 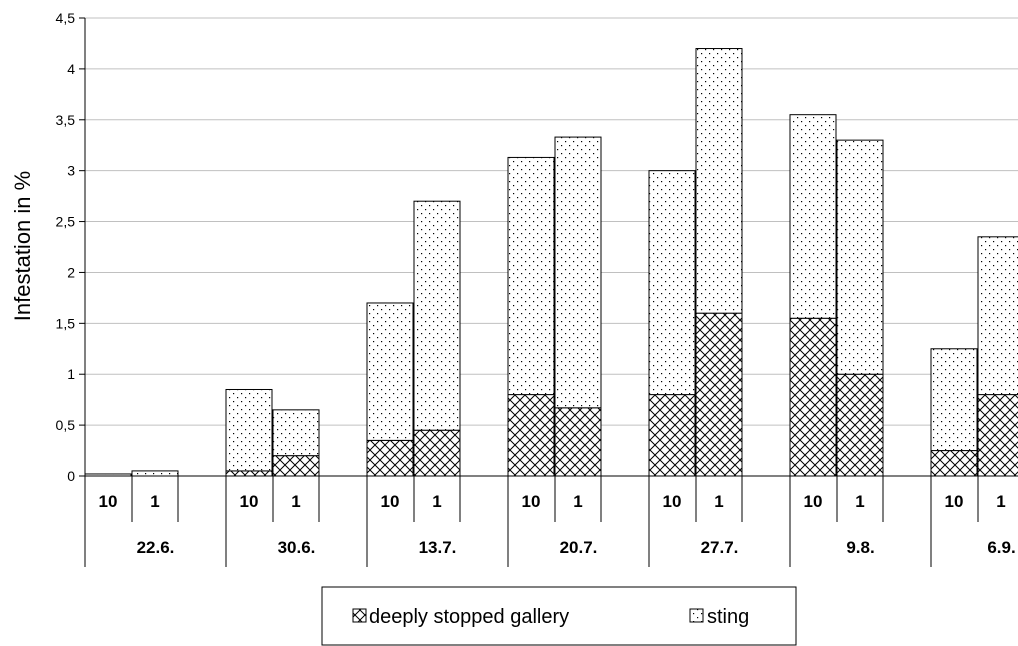 I want to click on y-axis-label: Infestation in %, so click(x=22, y=246).